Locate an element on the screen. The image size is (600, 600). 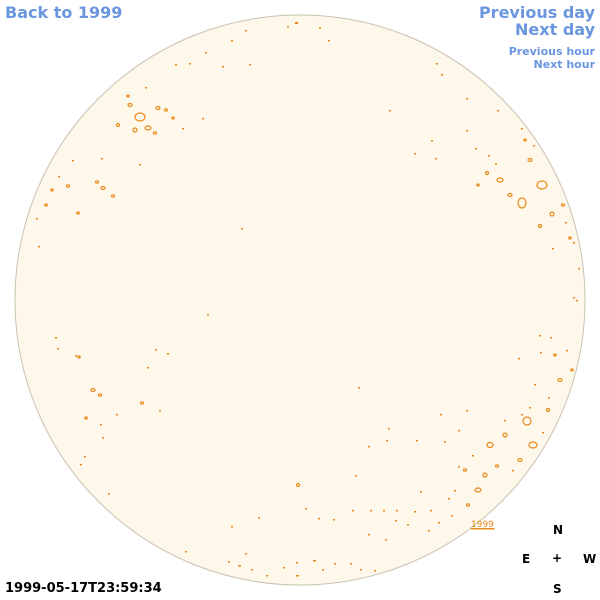
region-lower-right is located at coordinates (434, 430).